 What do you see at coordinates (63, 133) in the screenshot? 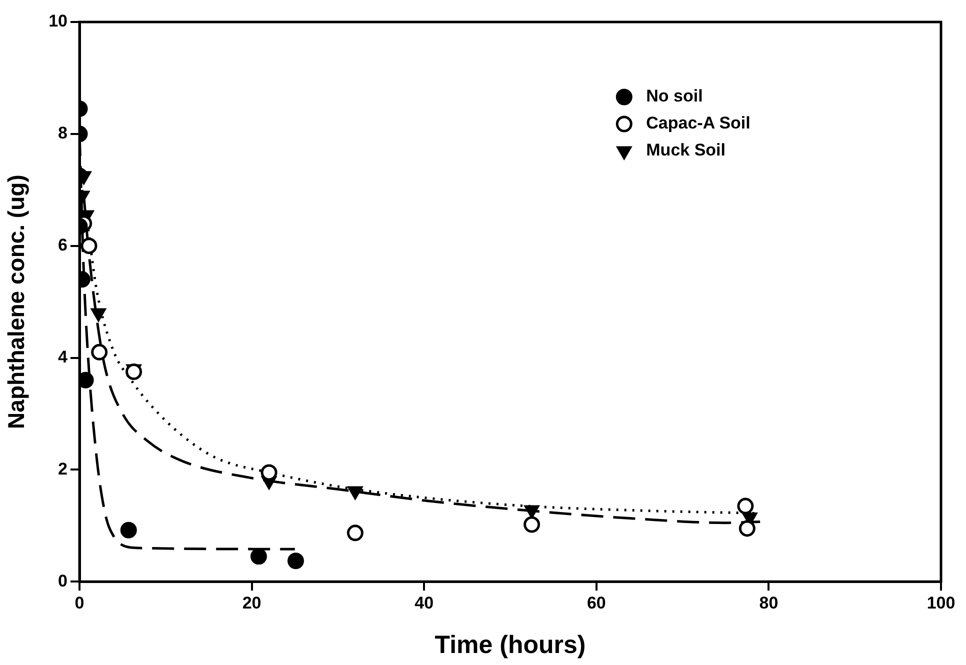
I see `y-tick-label: 8` at bounding box center [63, 133].